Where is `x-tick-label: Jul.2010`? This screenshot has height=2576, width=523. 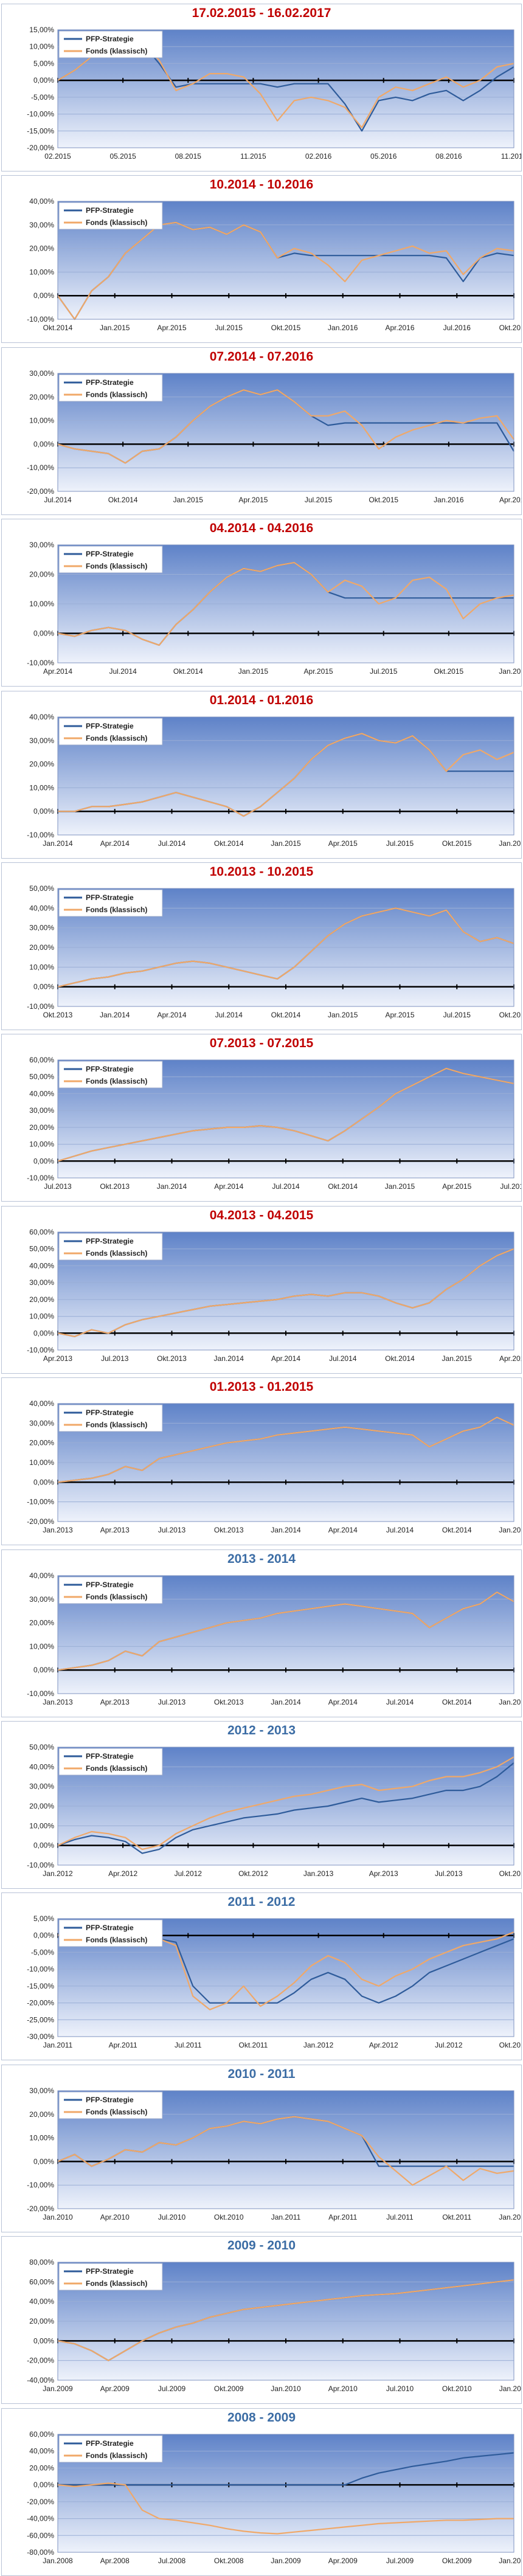 x-tick-label: Jul.2010 is located at coordinates (400, 2388).